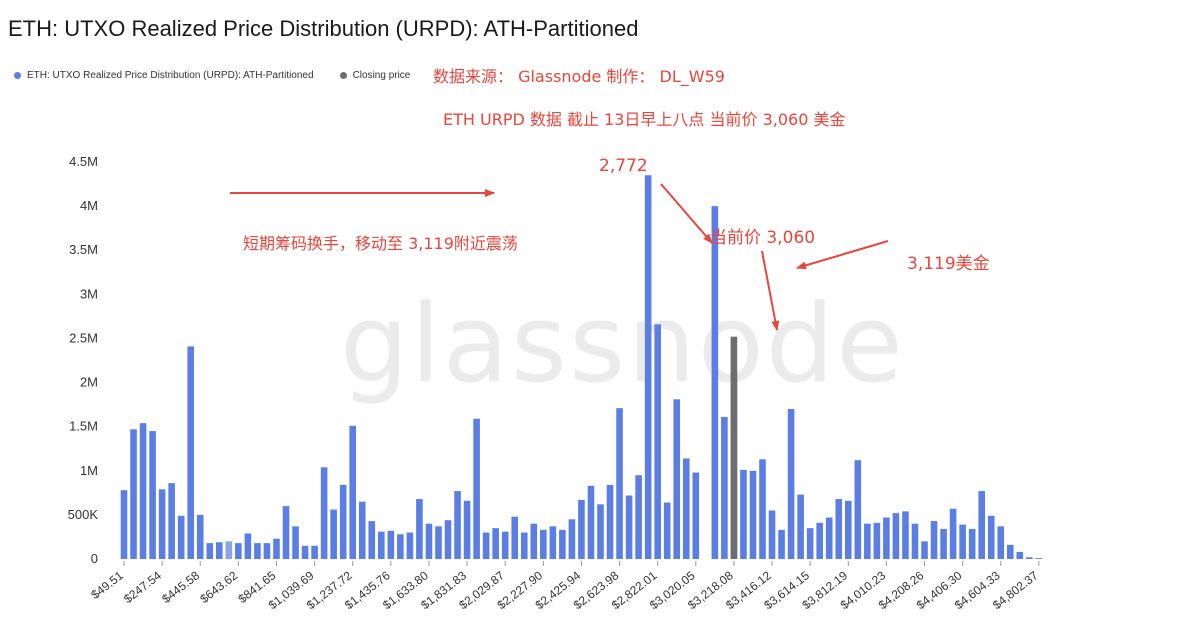  What do you see at coordinates (842, 255) in the screenshot?
I see `price-3119-arrow` at bounding box center [842, 255].